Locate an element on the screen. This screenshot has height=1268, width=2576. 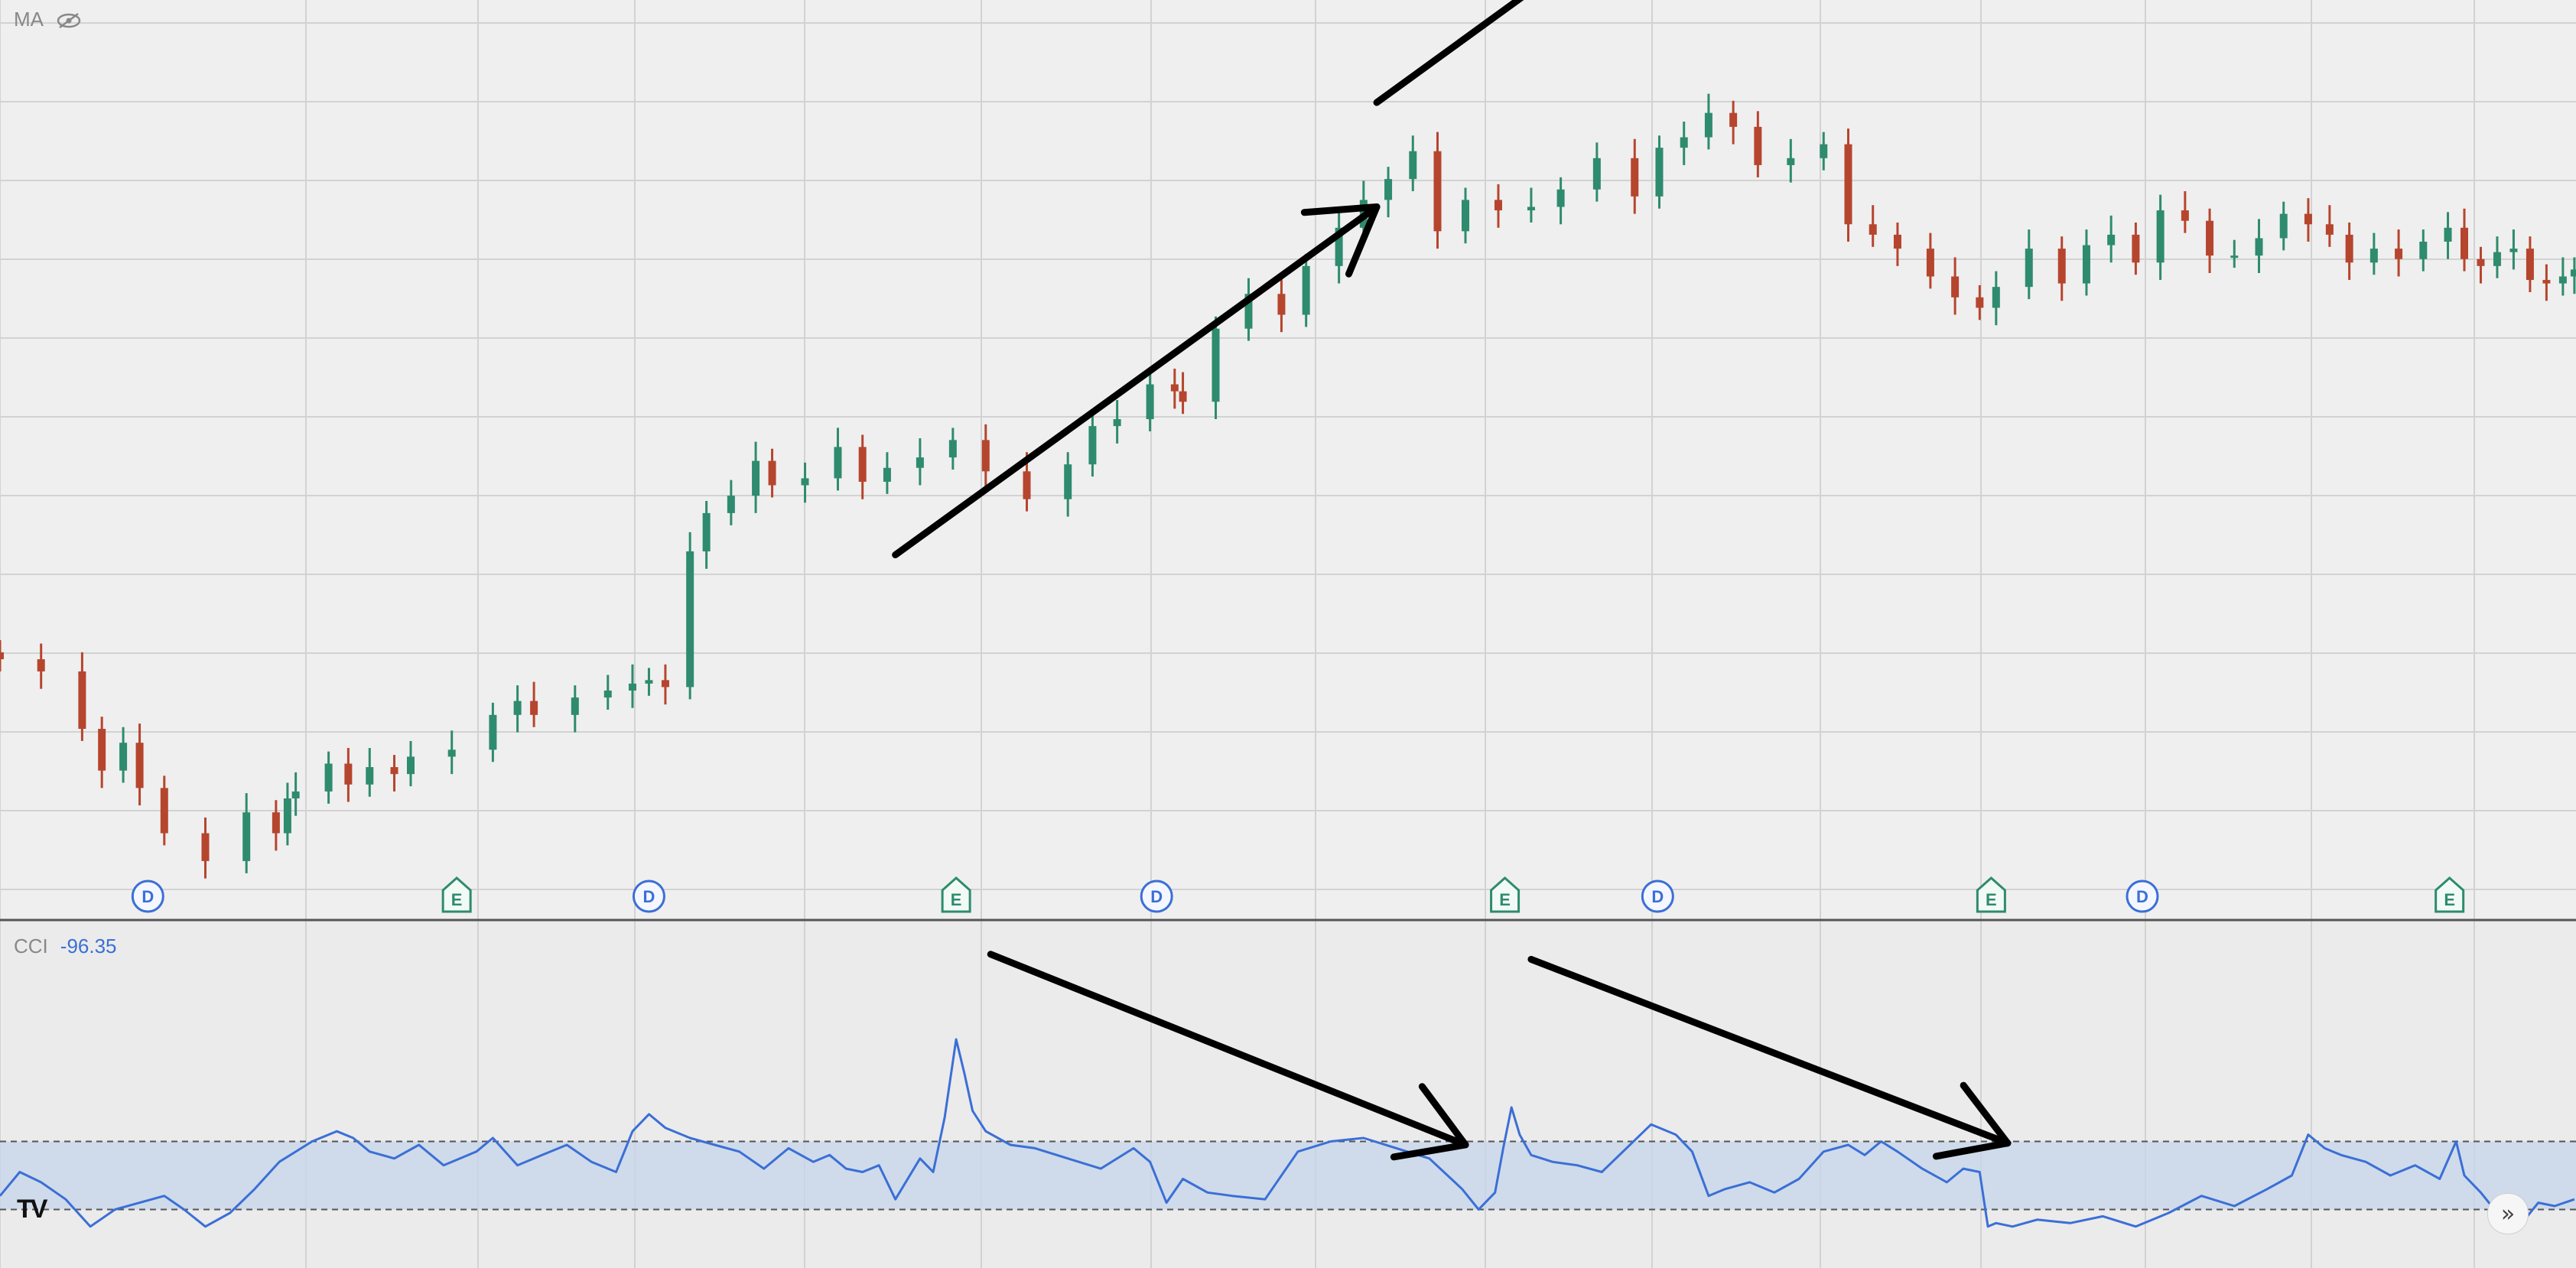
cci-legend: CCI -96.35 is located at coordinates (65, 947).